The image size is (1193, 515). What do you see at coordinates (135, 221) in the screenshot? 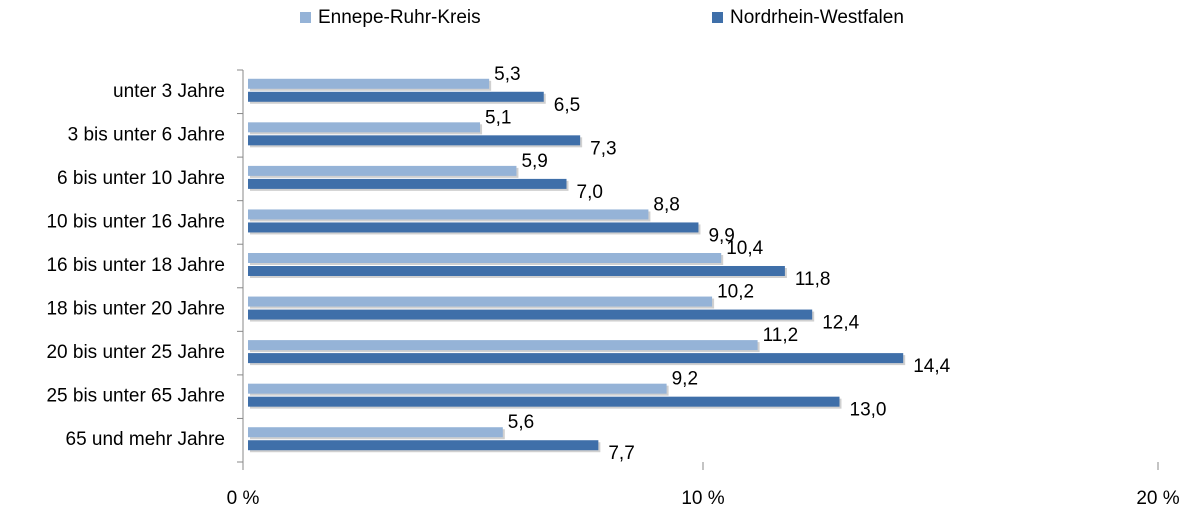
I see `y-tick-label: 10 bis unter 16 Jahre` at bounding box center [135, 221].